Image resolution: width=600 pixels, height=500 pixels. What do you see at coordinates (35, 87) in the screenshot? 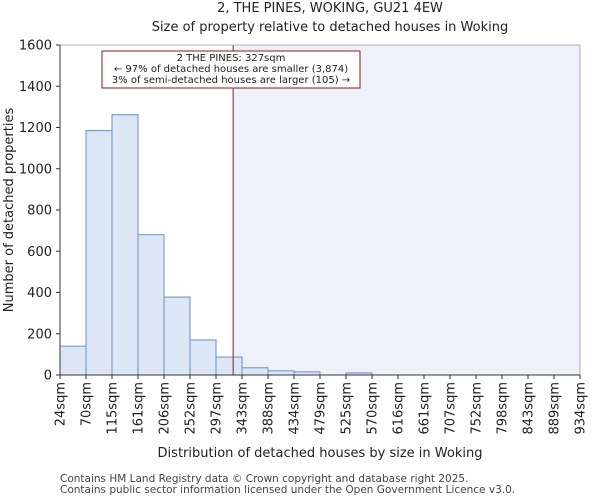
I see `y-tick-label: 1400` at bounding box center [35, 87].